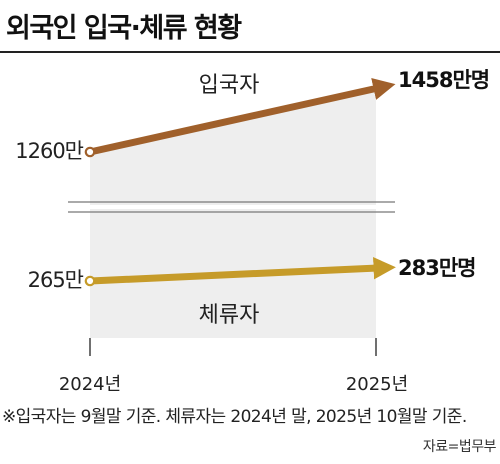  Describe the element at coordinates (377, 384) in the screenshot. I see `x-label-2025: 2025년` at that location.